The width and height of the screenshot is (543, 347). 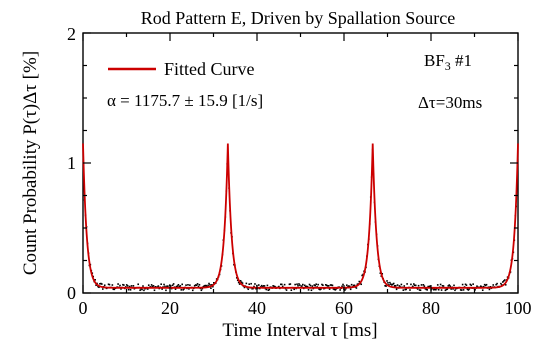 What do you see at coordinates (257, 308) in the screenshot?
I see `x-tick-label: 40` at bounding box center [257, 308].